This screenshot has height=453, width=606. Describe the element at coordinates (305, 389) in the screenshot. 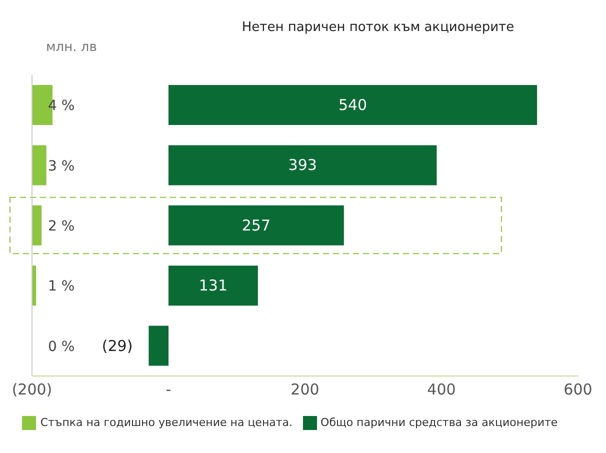

I see `x-tick-label: 200` at that location.